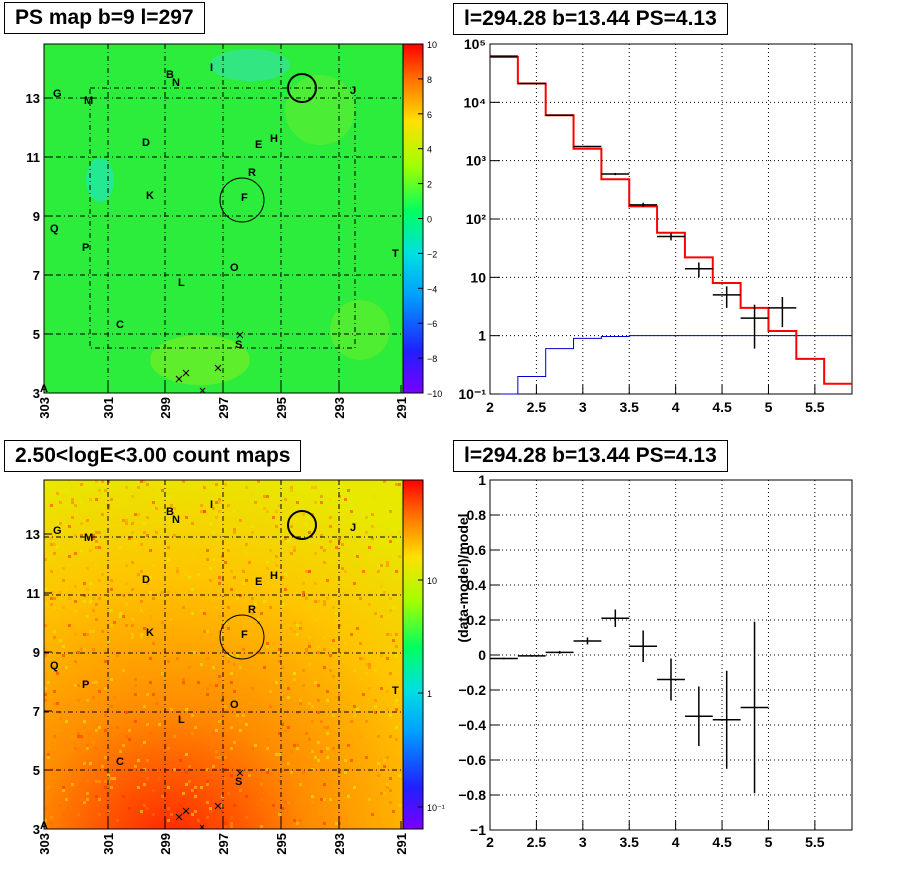  Describe the element at coordinates (395, 691) in the screenshot. I see `source-label-t: T` at that location.